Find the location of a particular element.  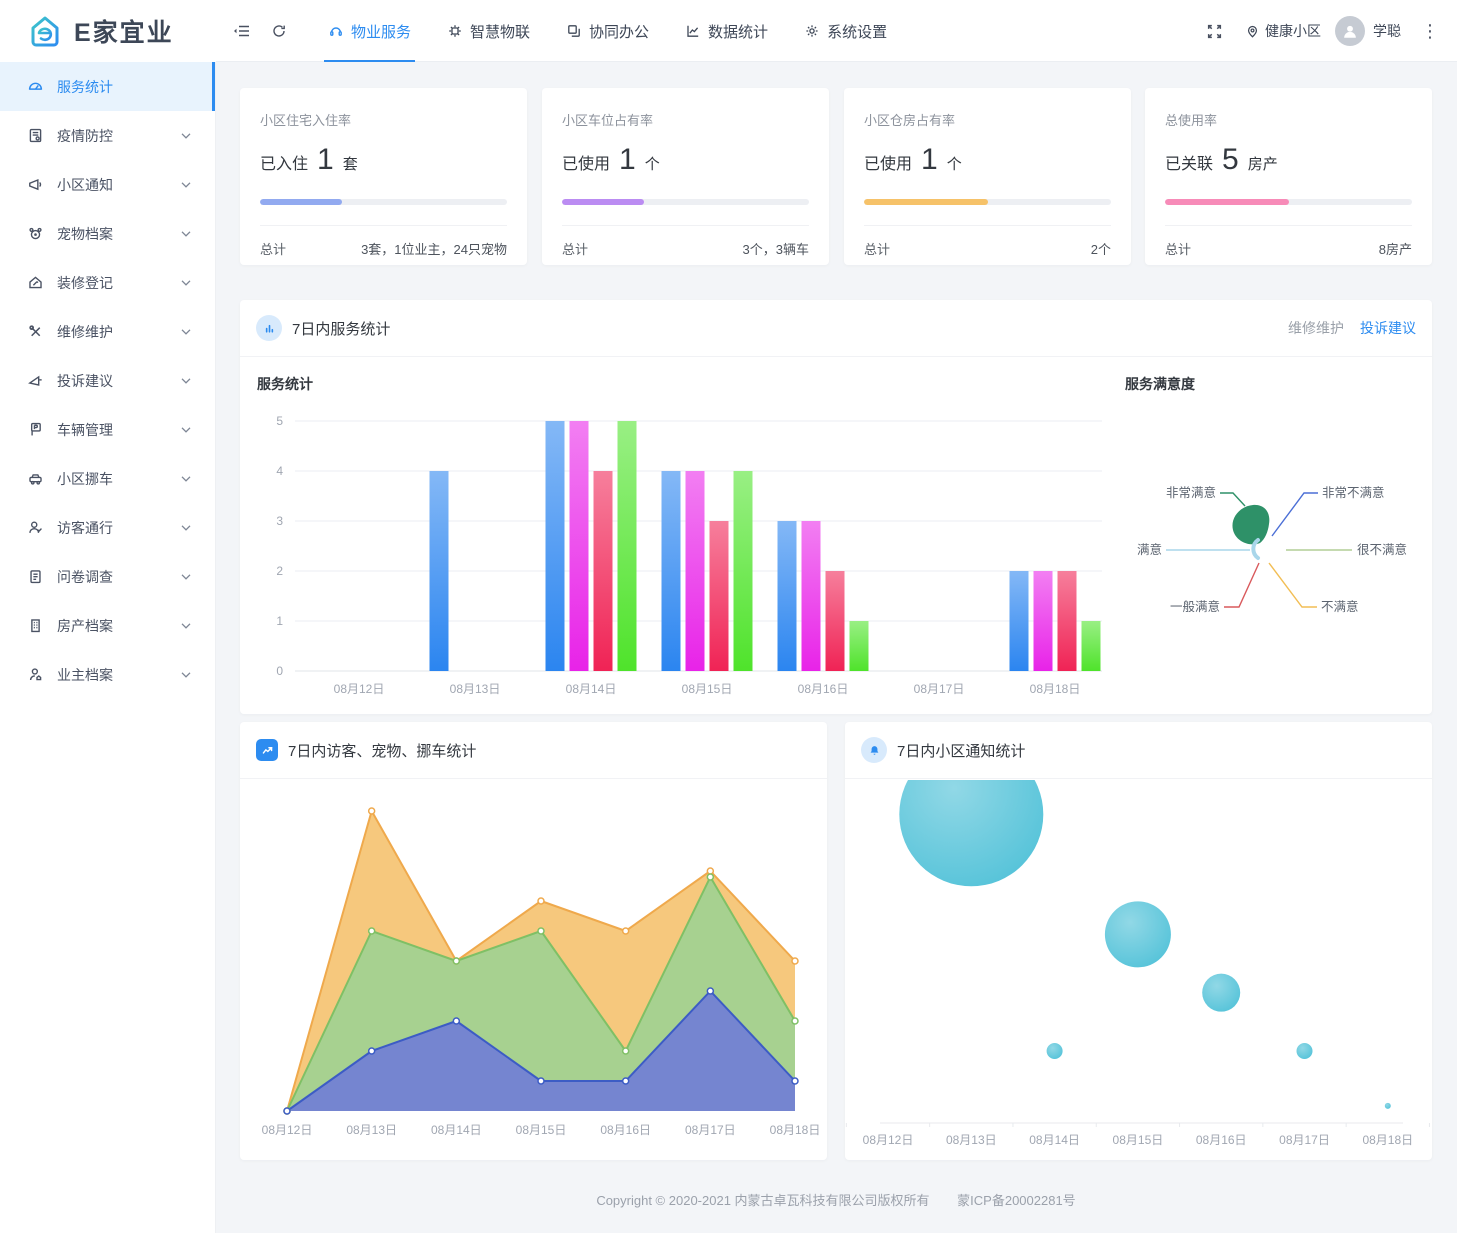

svg-text: 08月13日 is located at coordinates (971, 1140).